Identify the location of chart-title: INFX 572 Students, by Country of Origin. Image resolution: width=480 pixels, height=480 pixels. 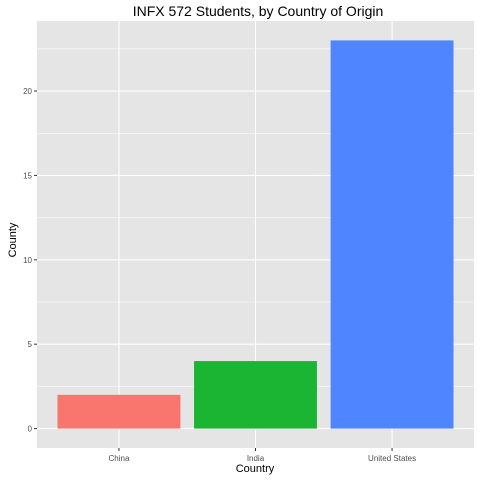
(258, 11).